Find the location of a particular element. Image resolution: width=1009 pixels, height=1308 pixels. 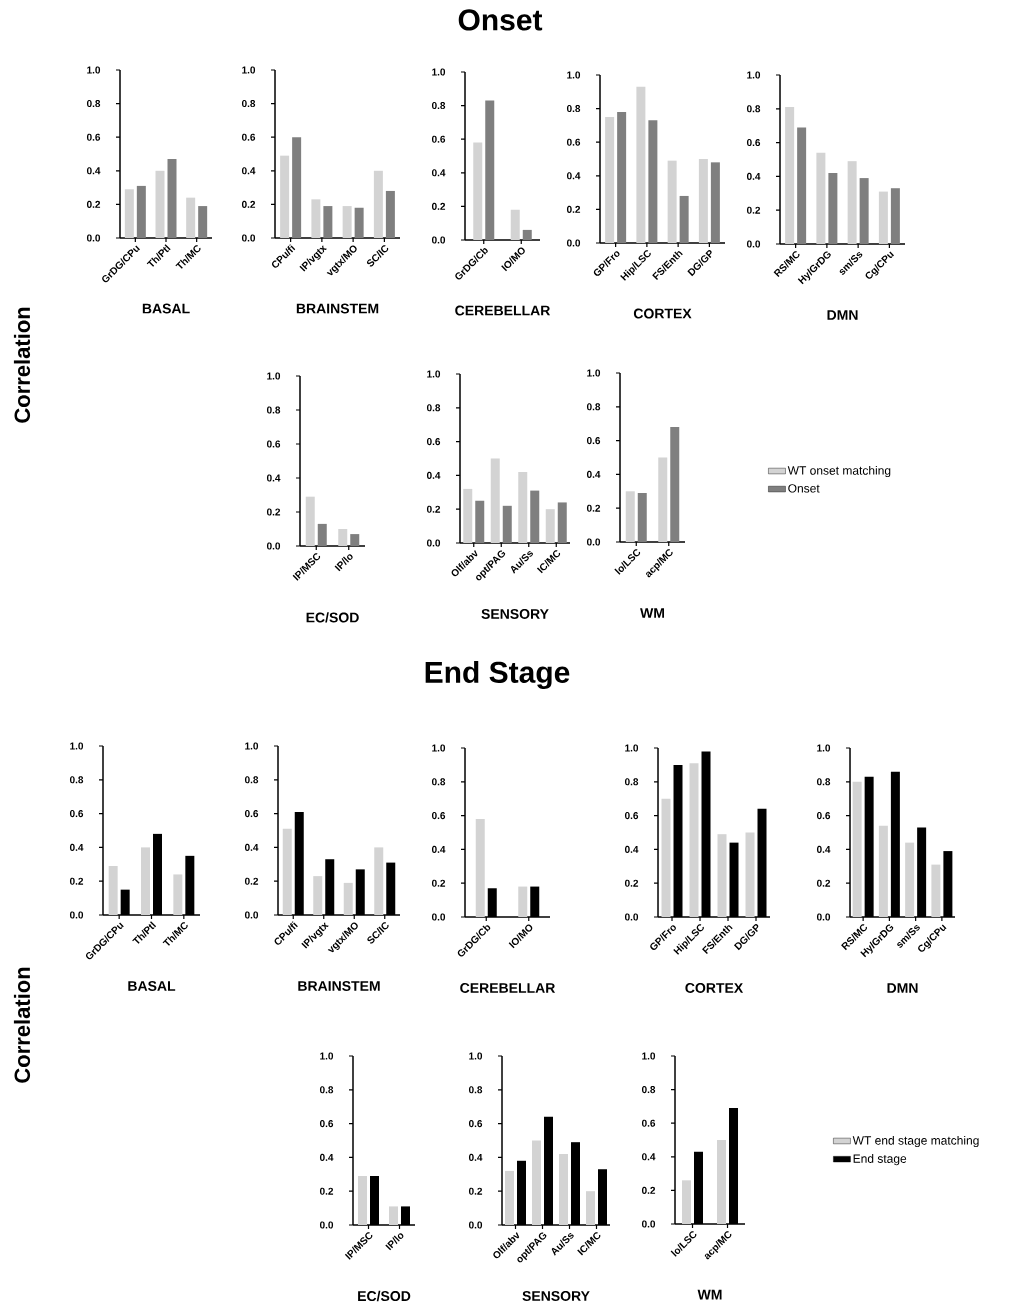

text: Correlation is located at coordinates (22, 1025).